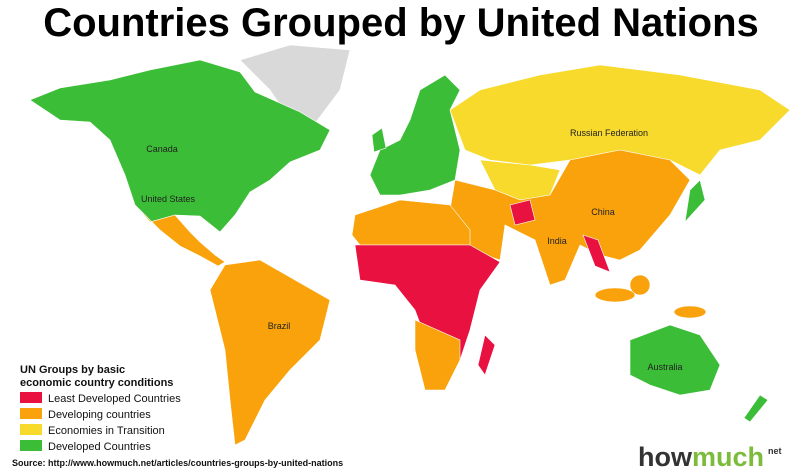 This screenshot has width=803, height=473. I want to click on legend-title: economic country conditions, so click(96, 383).